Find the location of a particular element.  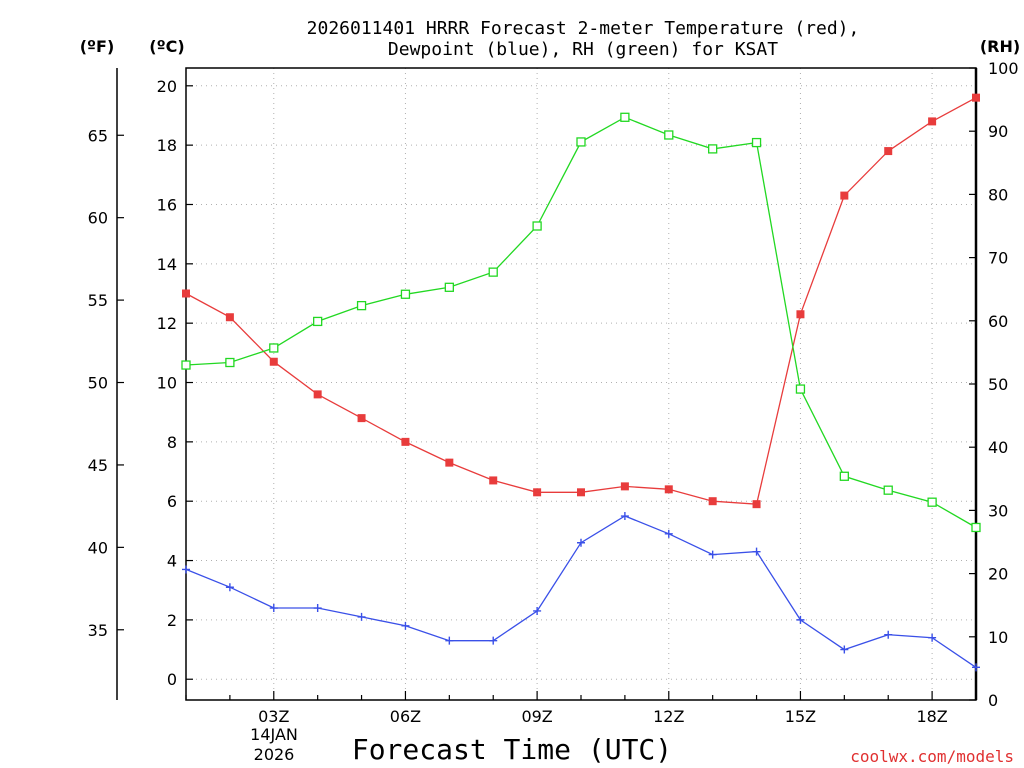

celsius-tick-label: 12 is located at coordinates (167, 323).